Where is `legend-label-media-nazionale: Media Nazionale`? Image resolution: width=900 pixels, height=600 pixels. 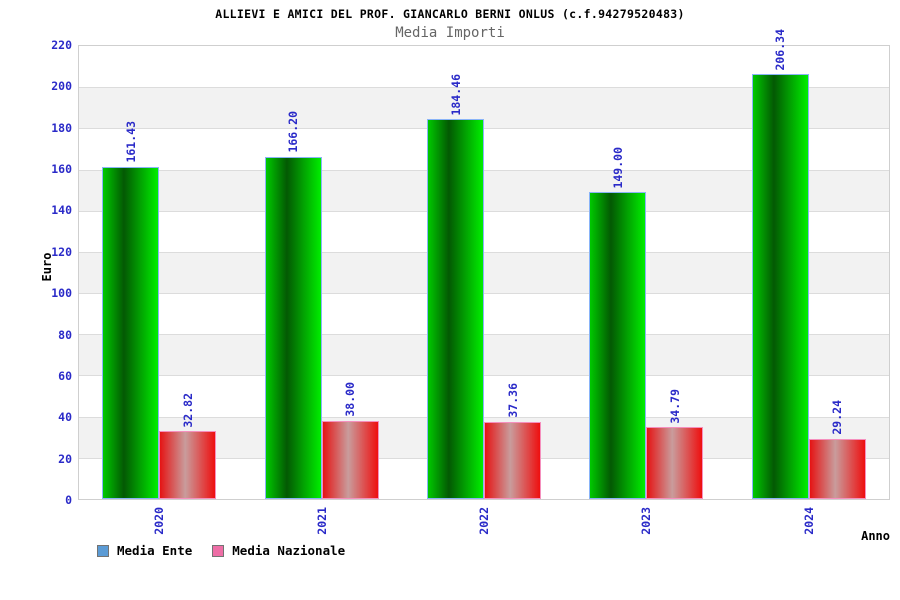 legend-label-media-nazionale: Media Nazionale is located at coordinates (289, 550).